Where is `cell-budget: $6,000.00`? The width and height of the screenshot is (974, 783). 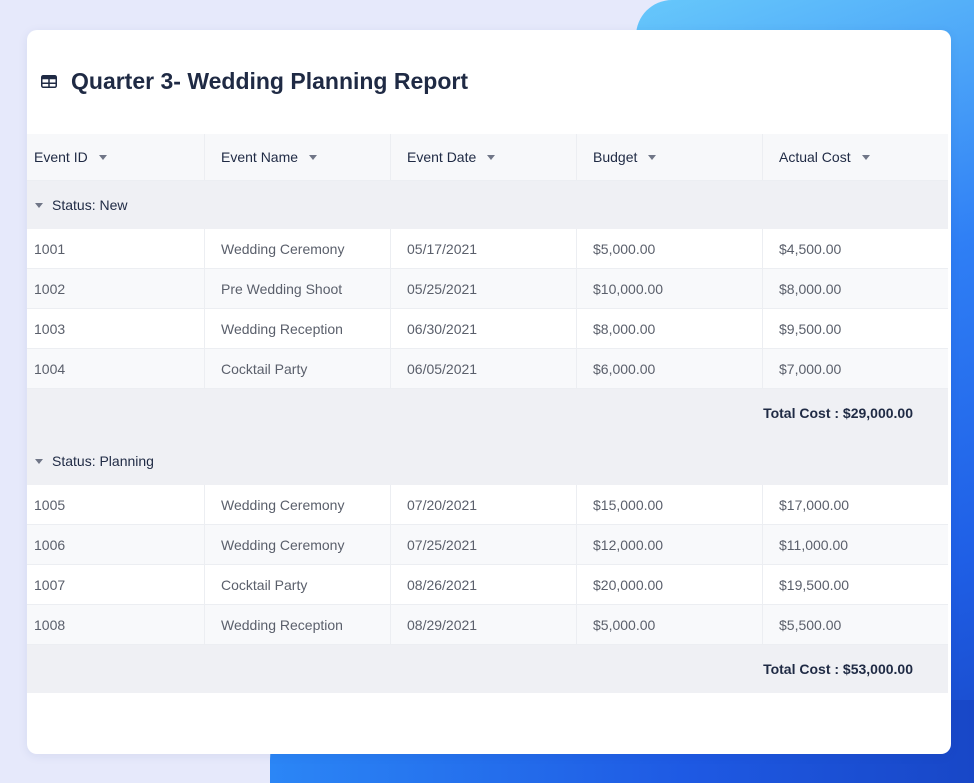 cell-budget: $6,000.00 is located at coordinates (669, 368).